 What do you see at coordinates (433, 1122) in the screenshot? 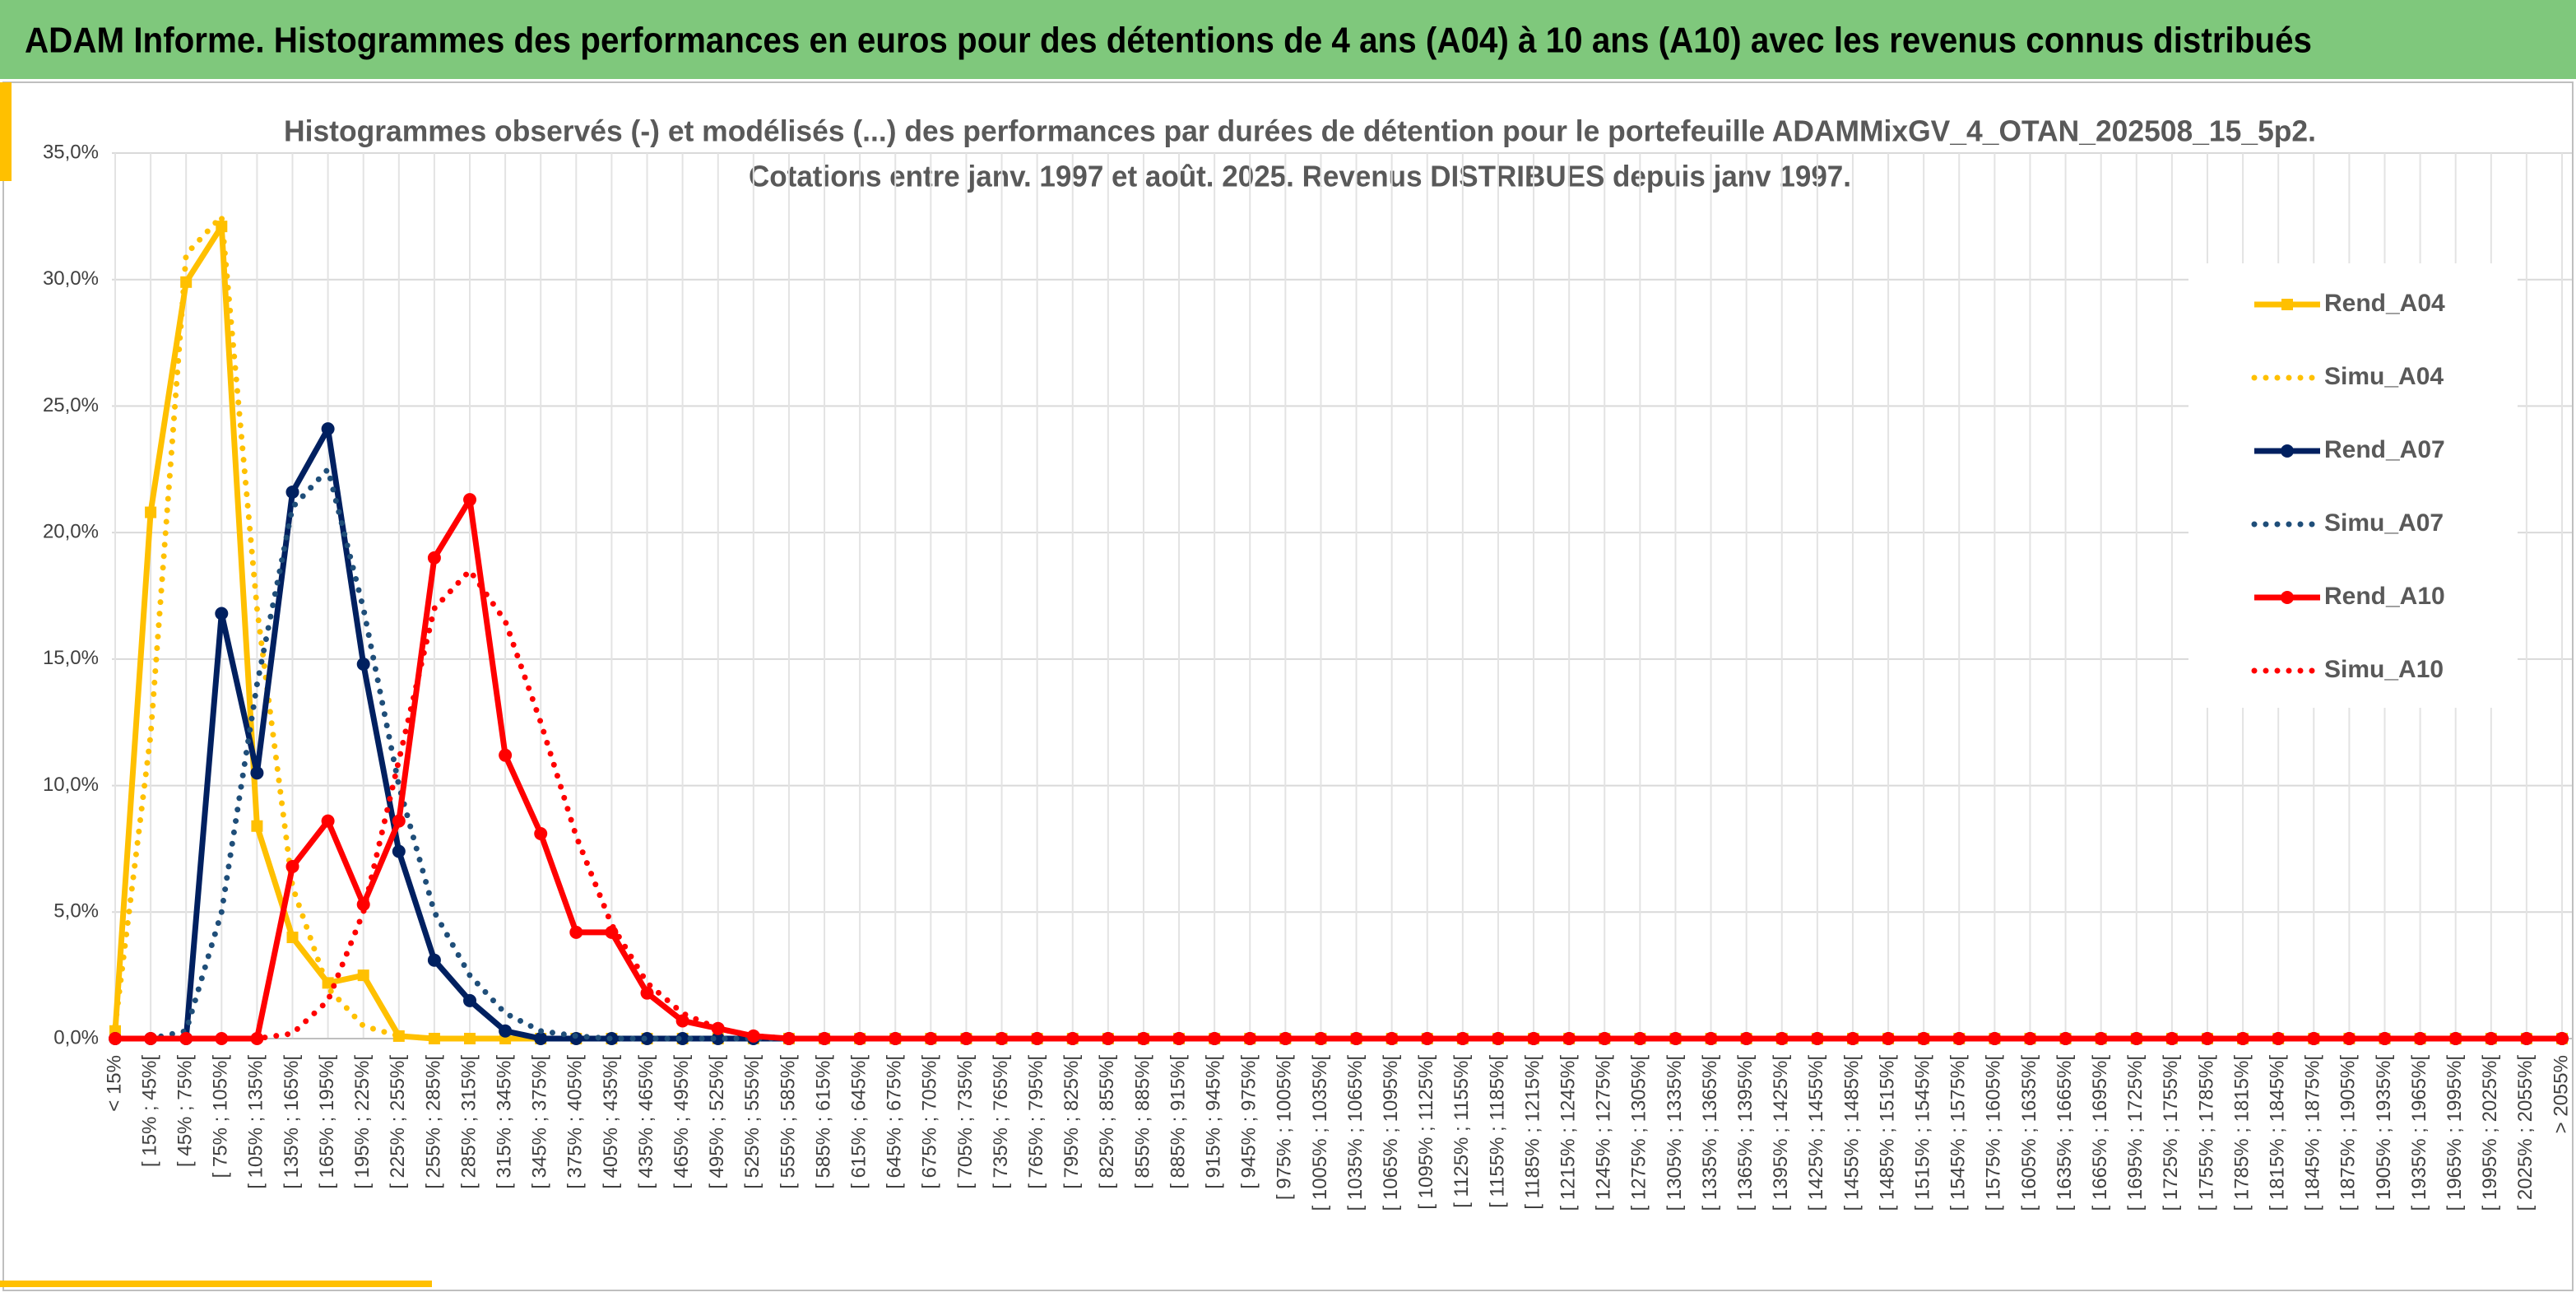
I see `x-tick-label: [ 255% ; 285%[` at bounding box center [433, 1122].